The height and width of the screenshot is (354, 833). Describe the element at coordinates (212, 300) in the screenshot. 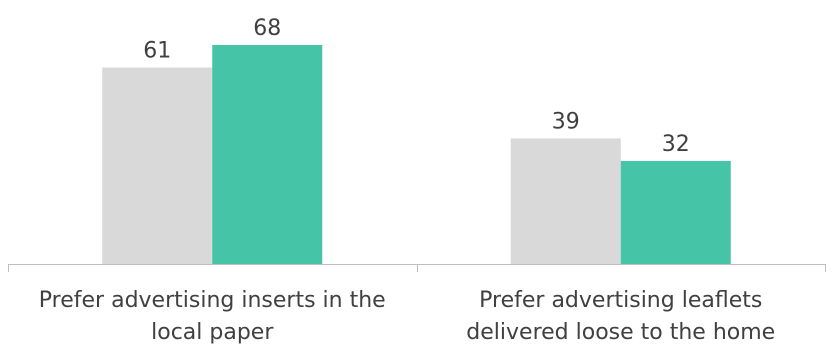

I see `category-label-0-line-0: Prefer advertising inserts in the` at that location.